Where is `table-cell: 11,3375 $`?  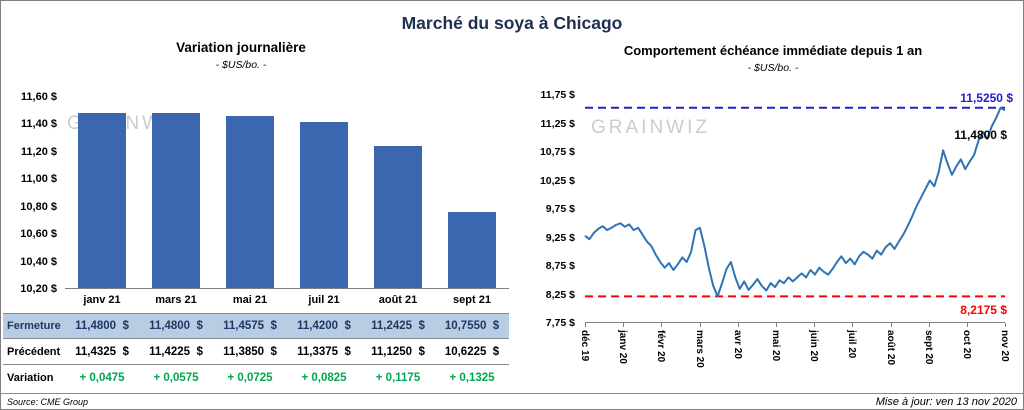 table-cell: 11,3375 $ is located at coordinates (324, 351).